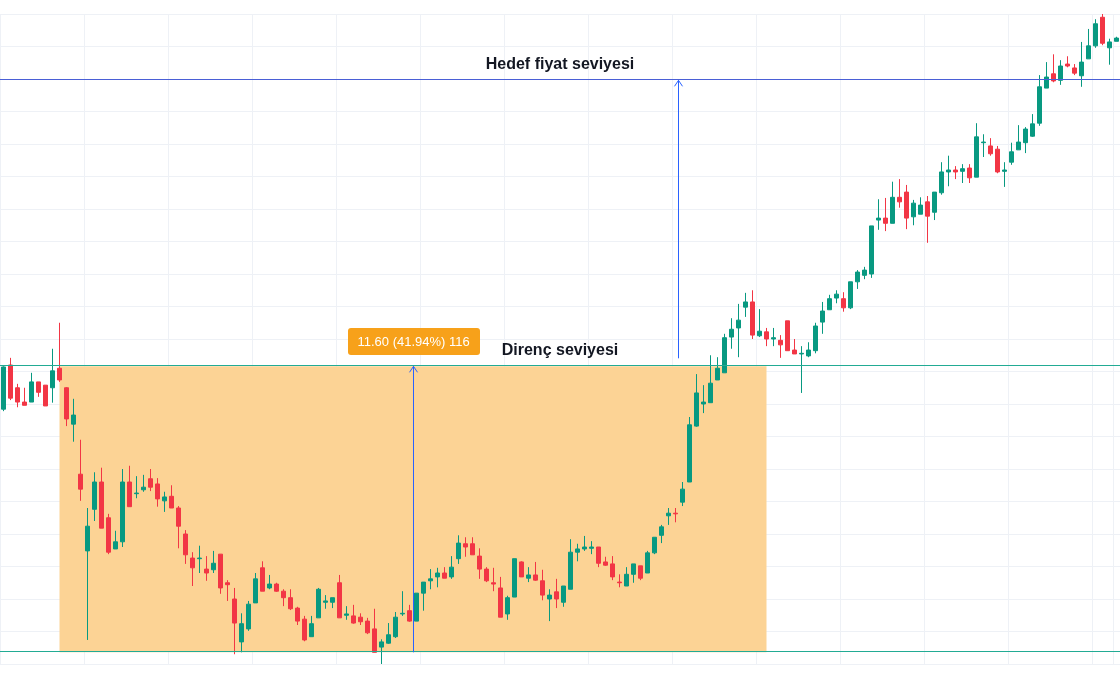 Image resolution: width=1120 pixels, height=680 pixels. I want to click on annotation: 11.60 (41.94%) 116, so click(413, 342).